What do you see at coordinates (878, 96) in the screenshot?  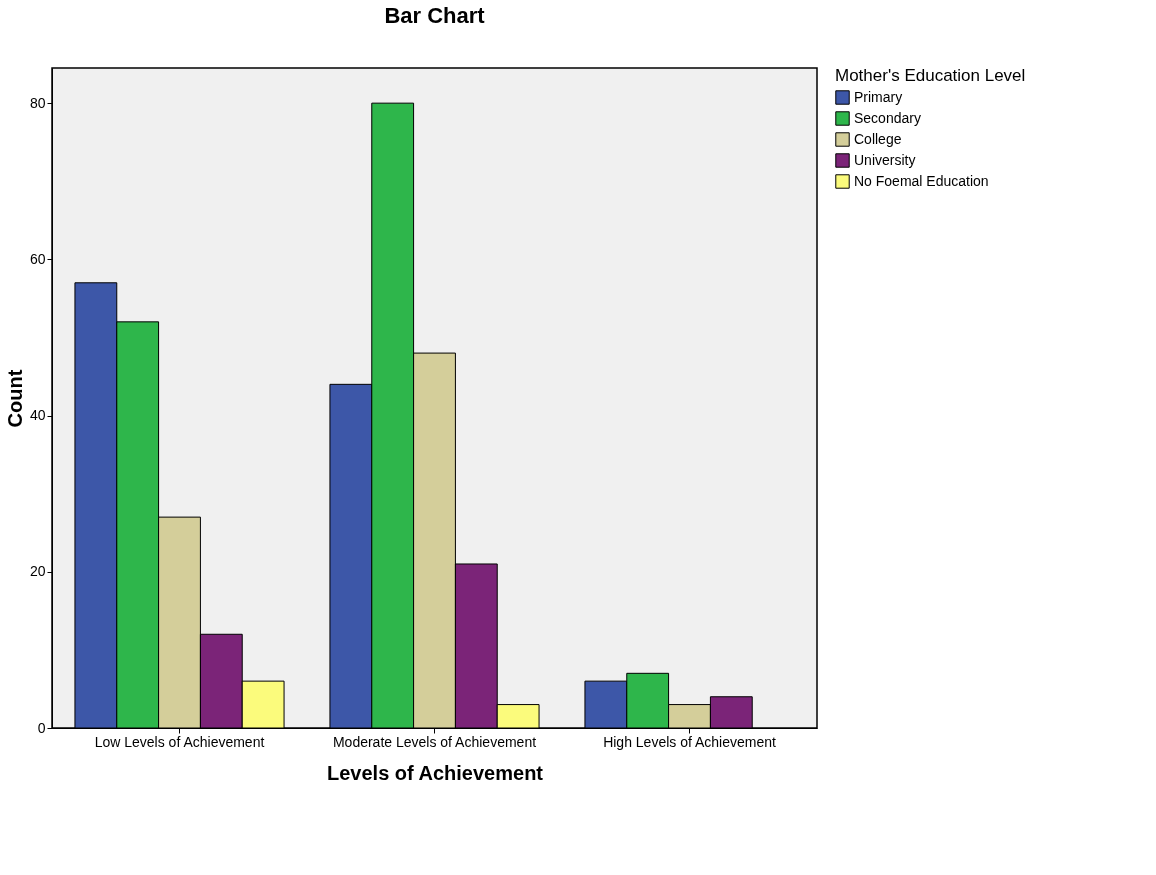 I see `legend-label: Primary` at bounding box center [878, 96].